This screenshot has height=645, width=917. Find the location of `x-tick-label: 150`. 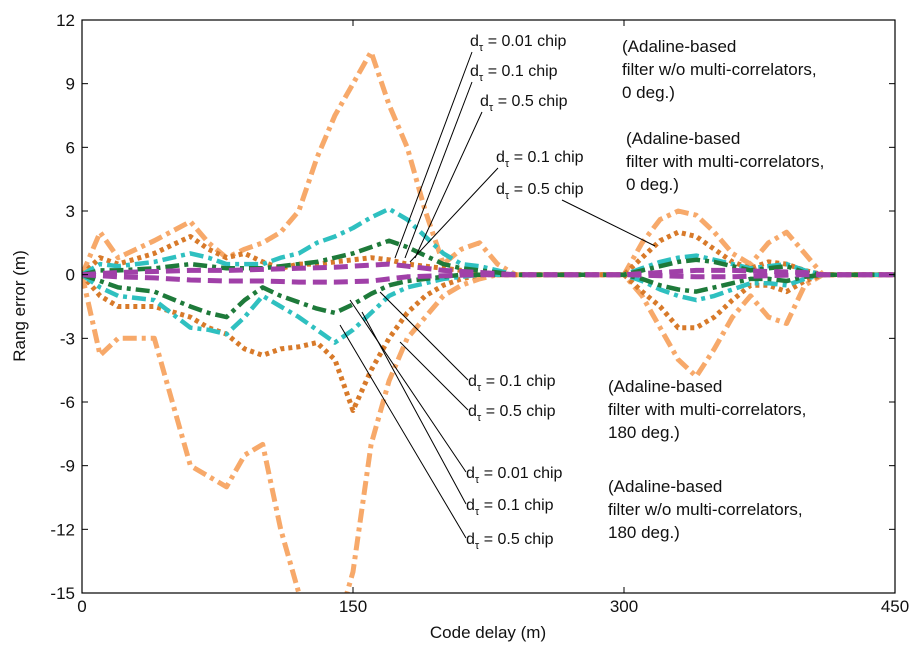

x-tick-label: 150 is located at coordinates (353, 606).